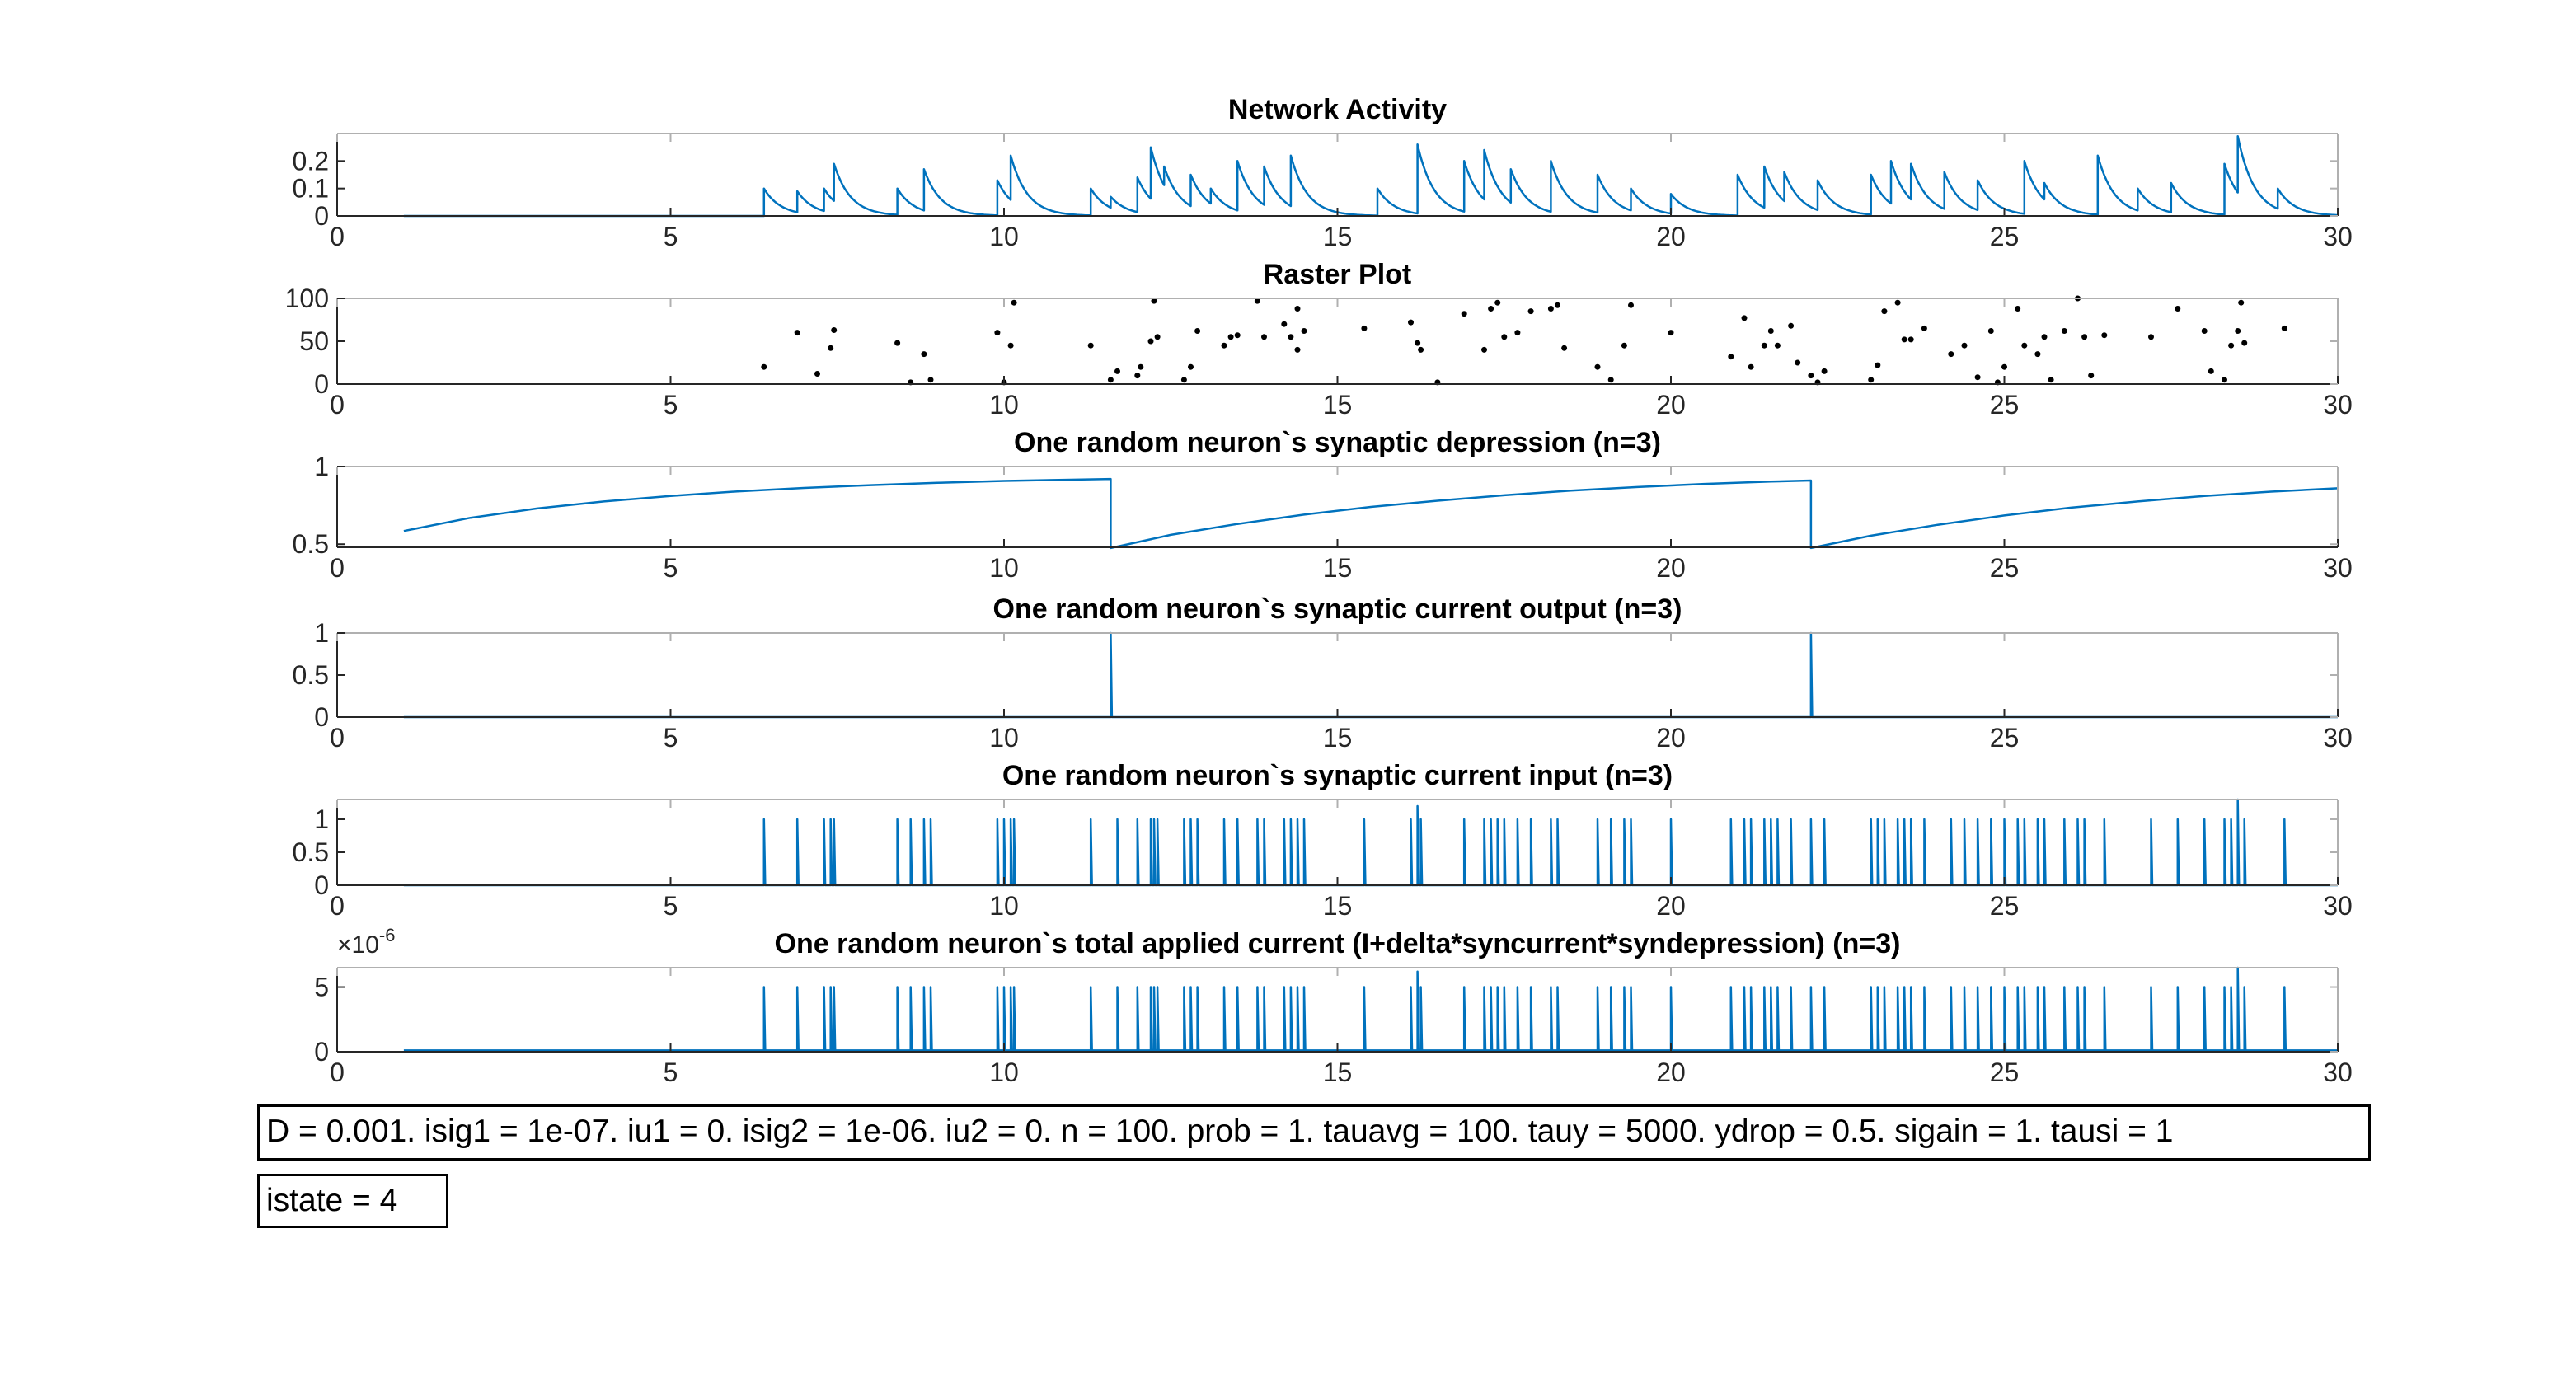 This screenshot has width=2576, height=1374. I want to click on panel-5-y-tick-label: 0.5, so click(311, 852).